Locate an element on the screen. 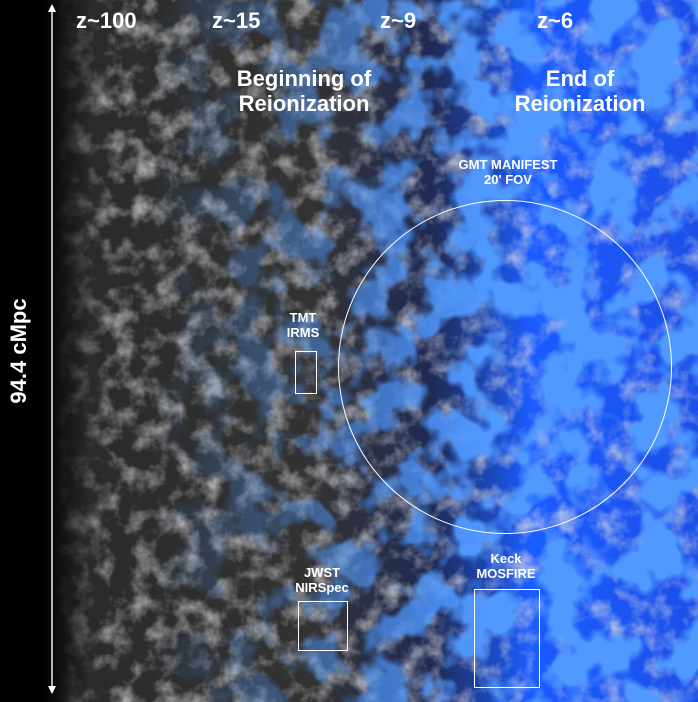  end-of-reionization-label: End of Reionization is located at coordinates (580, 91).